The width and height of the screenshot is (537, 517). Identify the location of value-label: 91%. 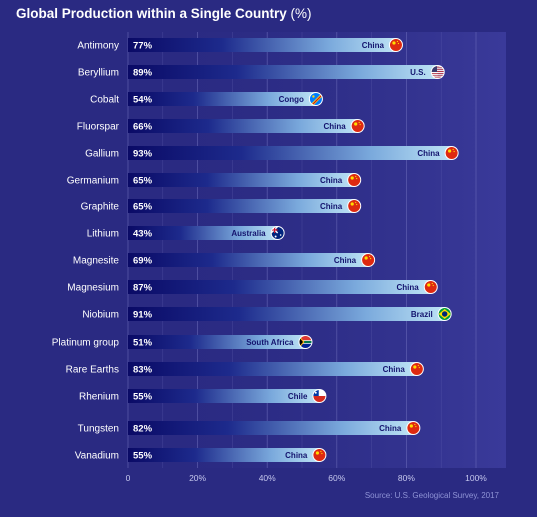
(143, 315).